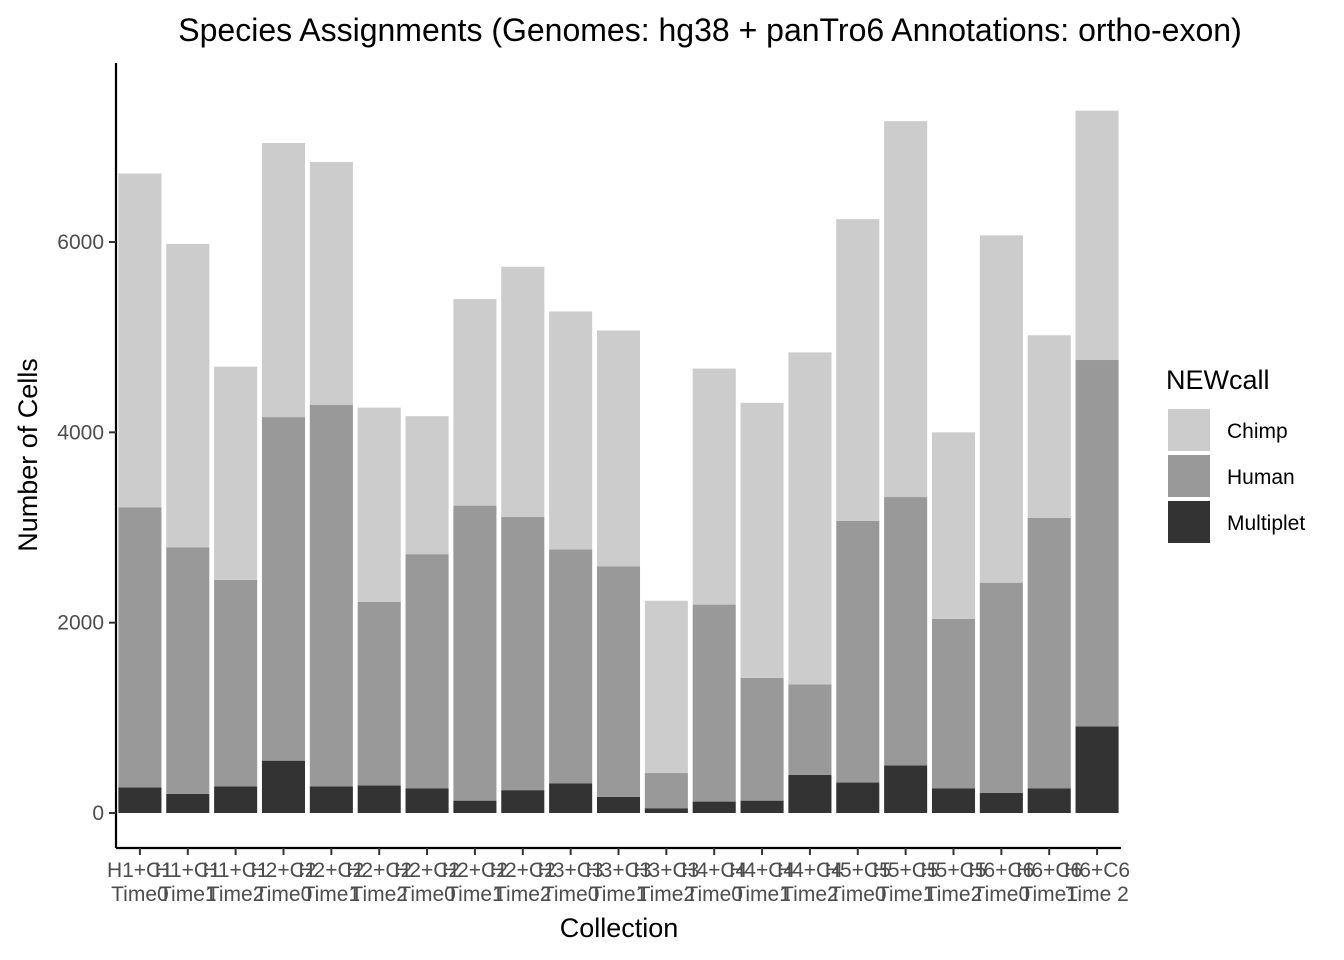 This screenshot has width=1344, height=960. I want to click on y-axis-title: Number of Cells, so click(28, 455).